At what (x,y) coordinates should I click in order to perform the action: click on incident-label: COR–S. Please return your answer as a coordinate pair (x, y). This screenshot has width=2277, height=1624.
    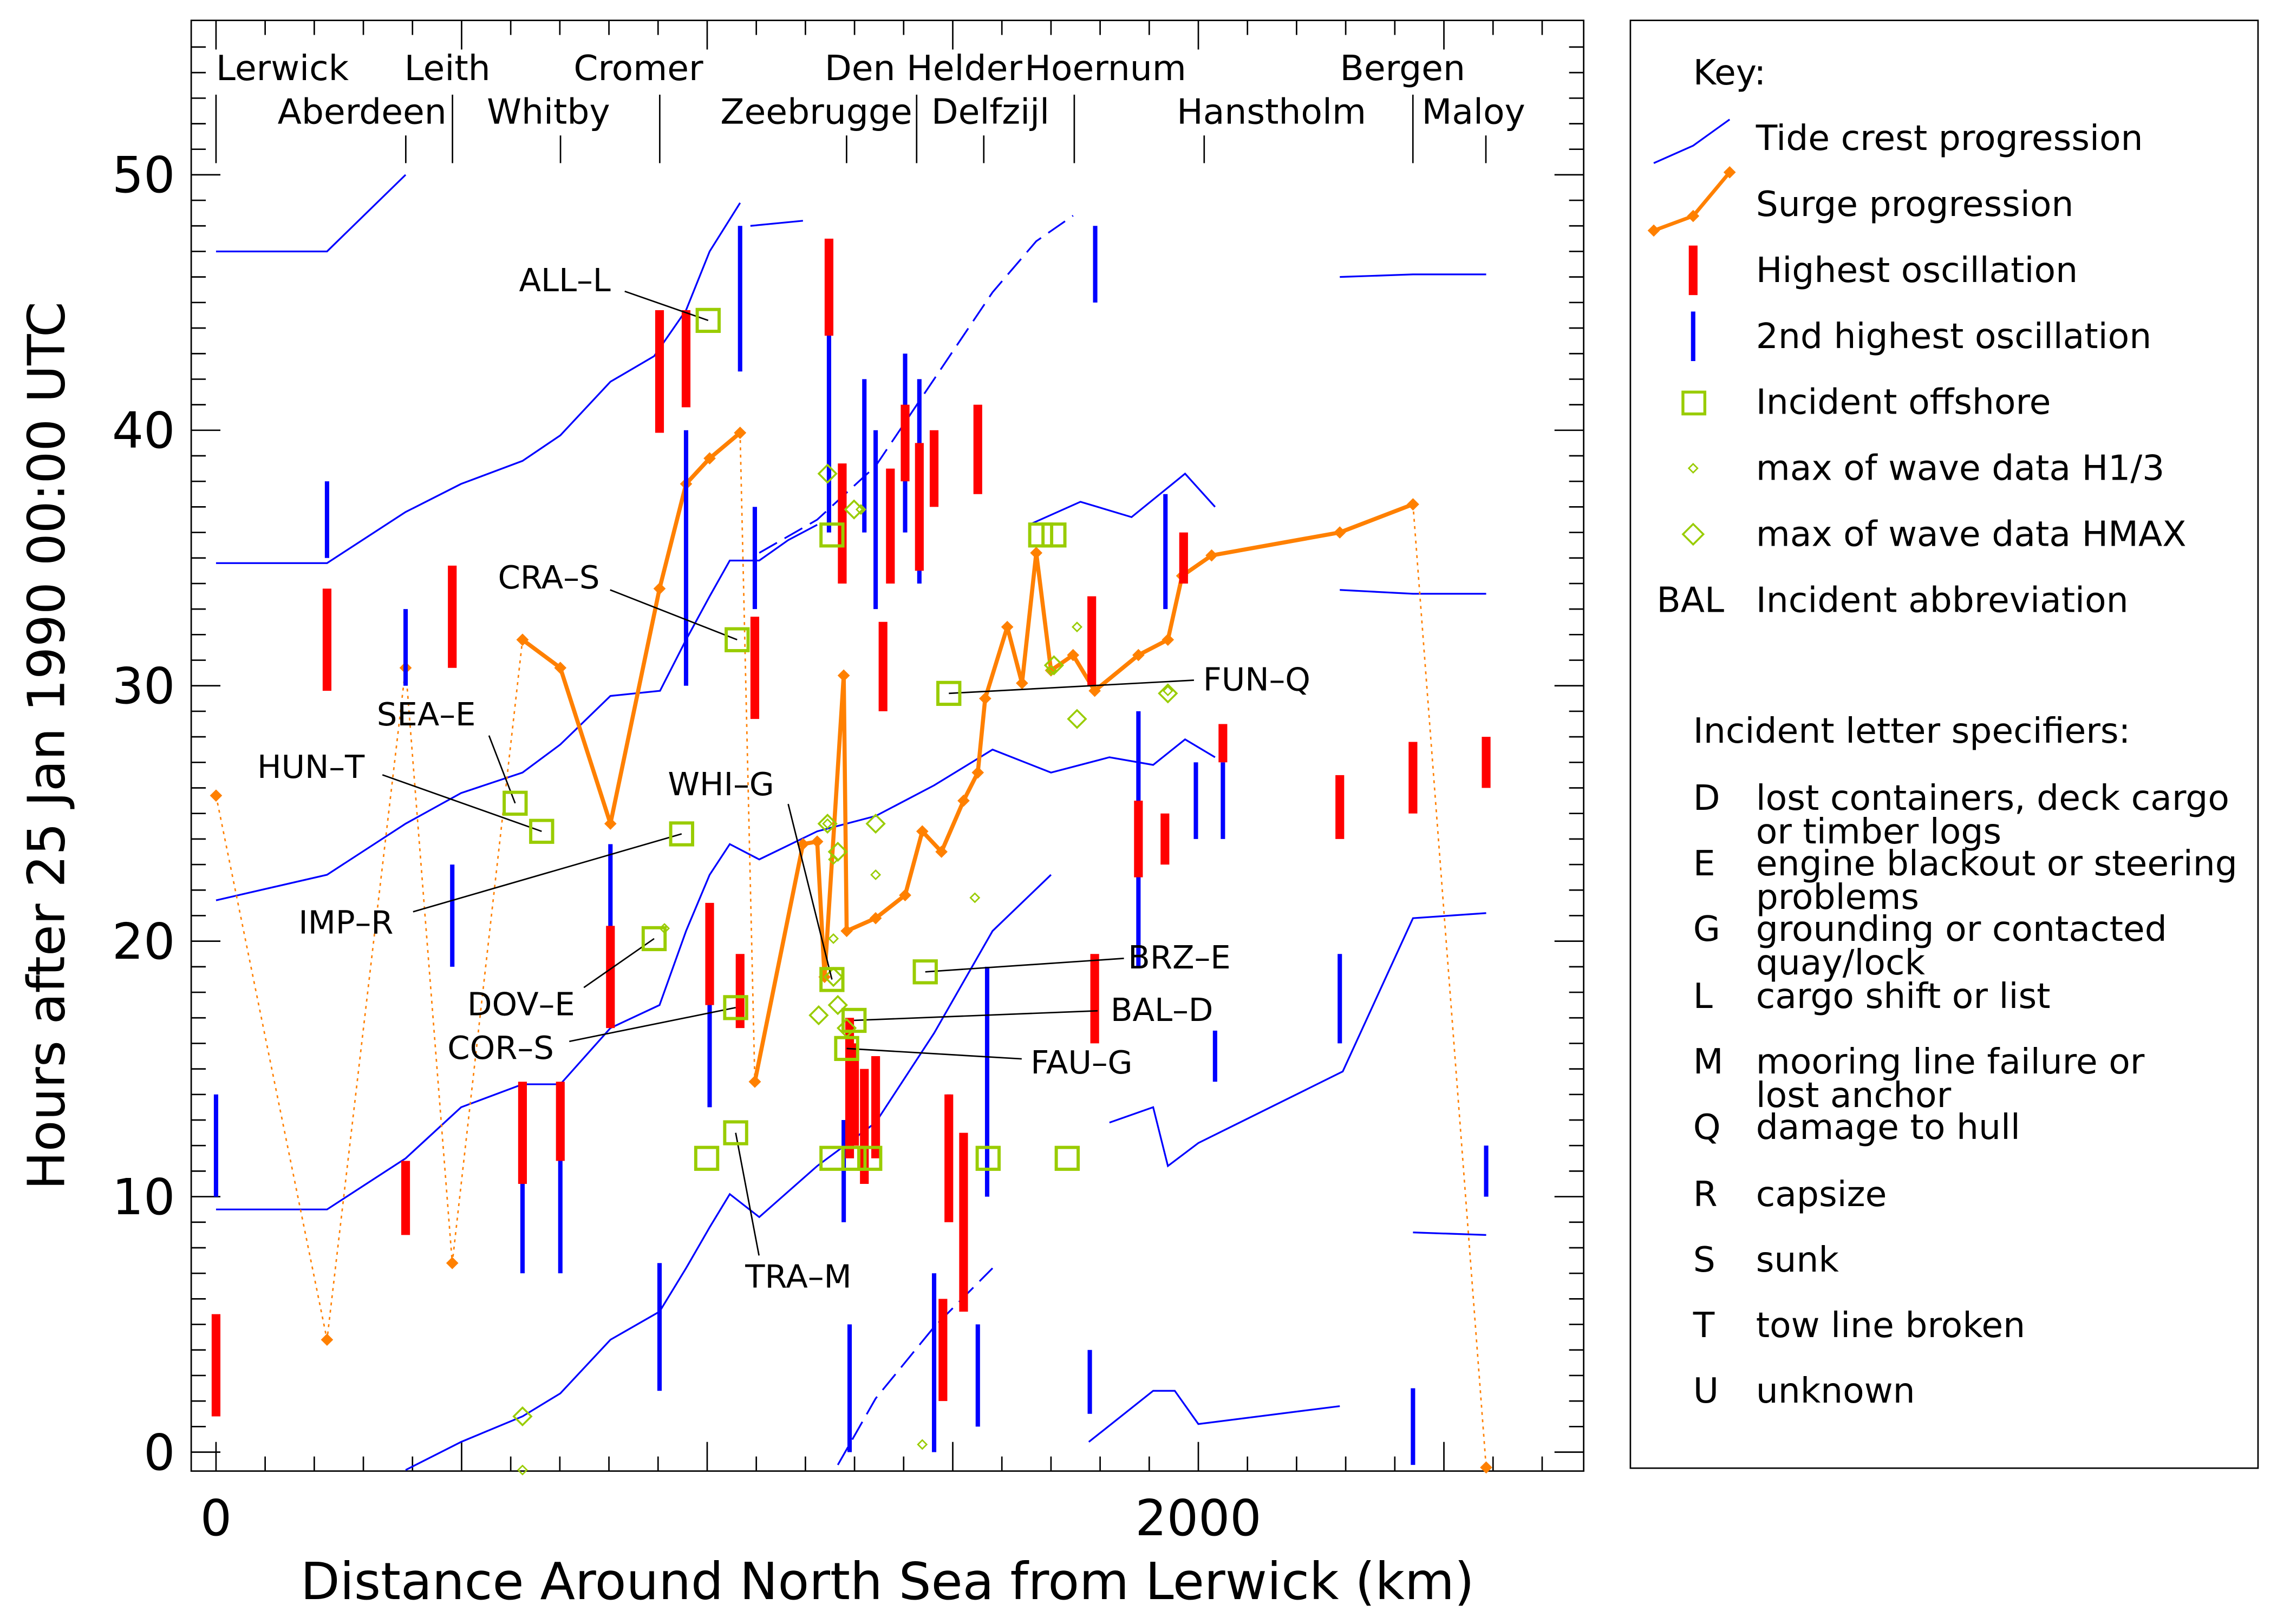
    Looking at the image, I should click on (500, 1047).